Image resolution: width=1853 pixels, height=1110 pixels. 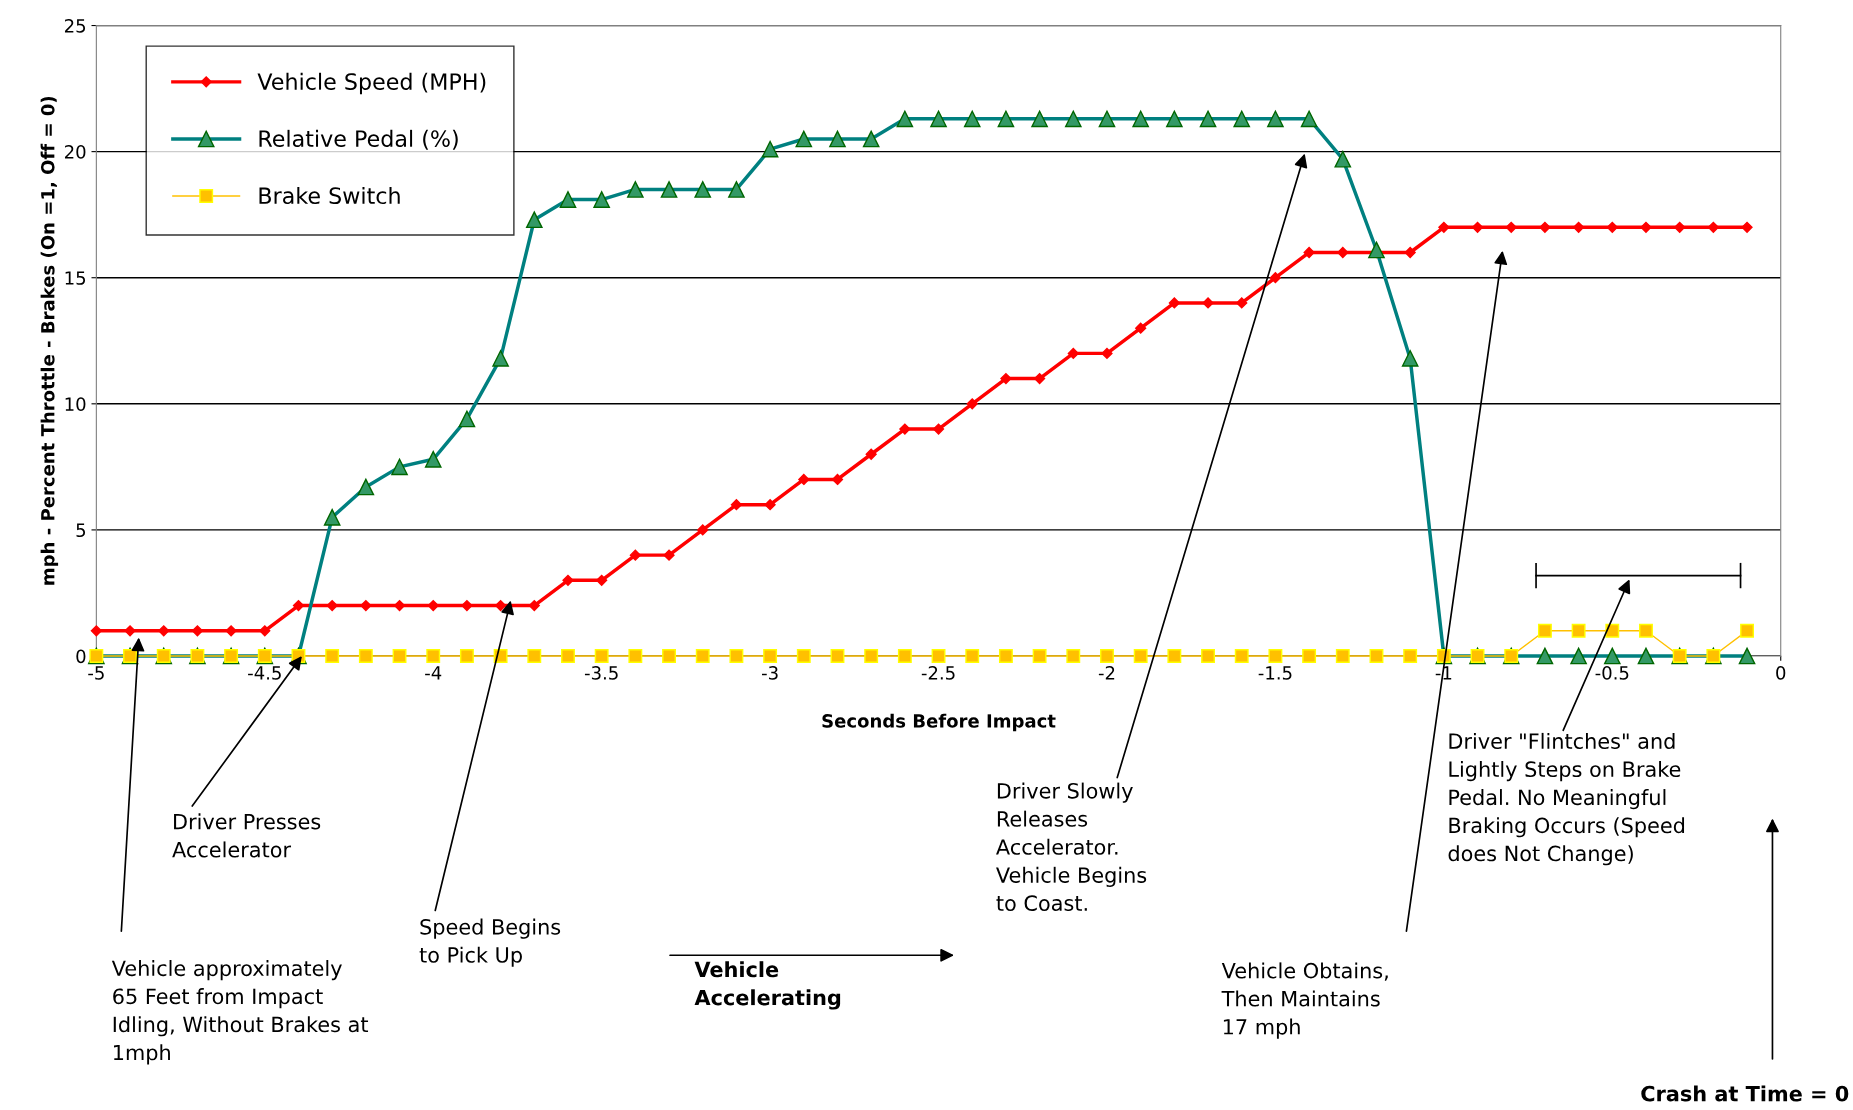 I want to click on x-tick-label: -0.5, so click(x=1612, y=673).